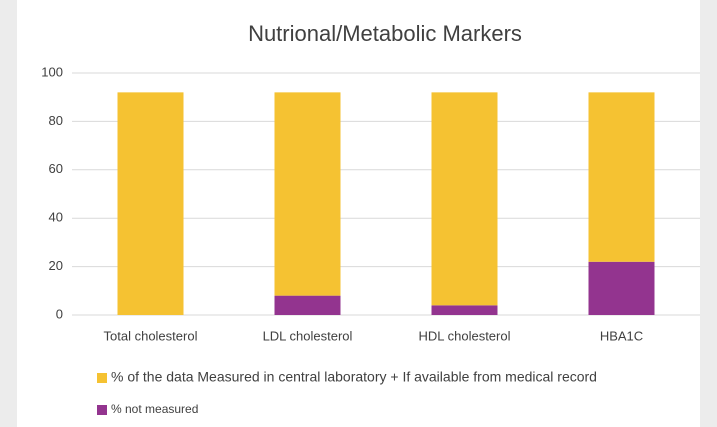 The height and width of the screenshot is (427, 717). Describe the element at coordinates (621, 335) in the screenshot. I see `x-tick-label: HBA1C` at that location.